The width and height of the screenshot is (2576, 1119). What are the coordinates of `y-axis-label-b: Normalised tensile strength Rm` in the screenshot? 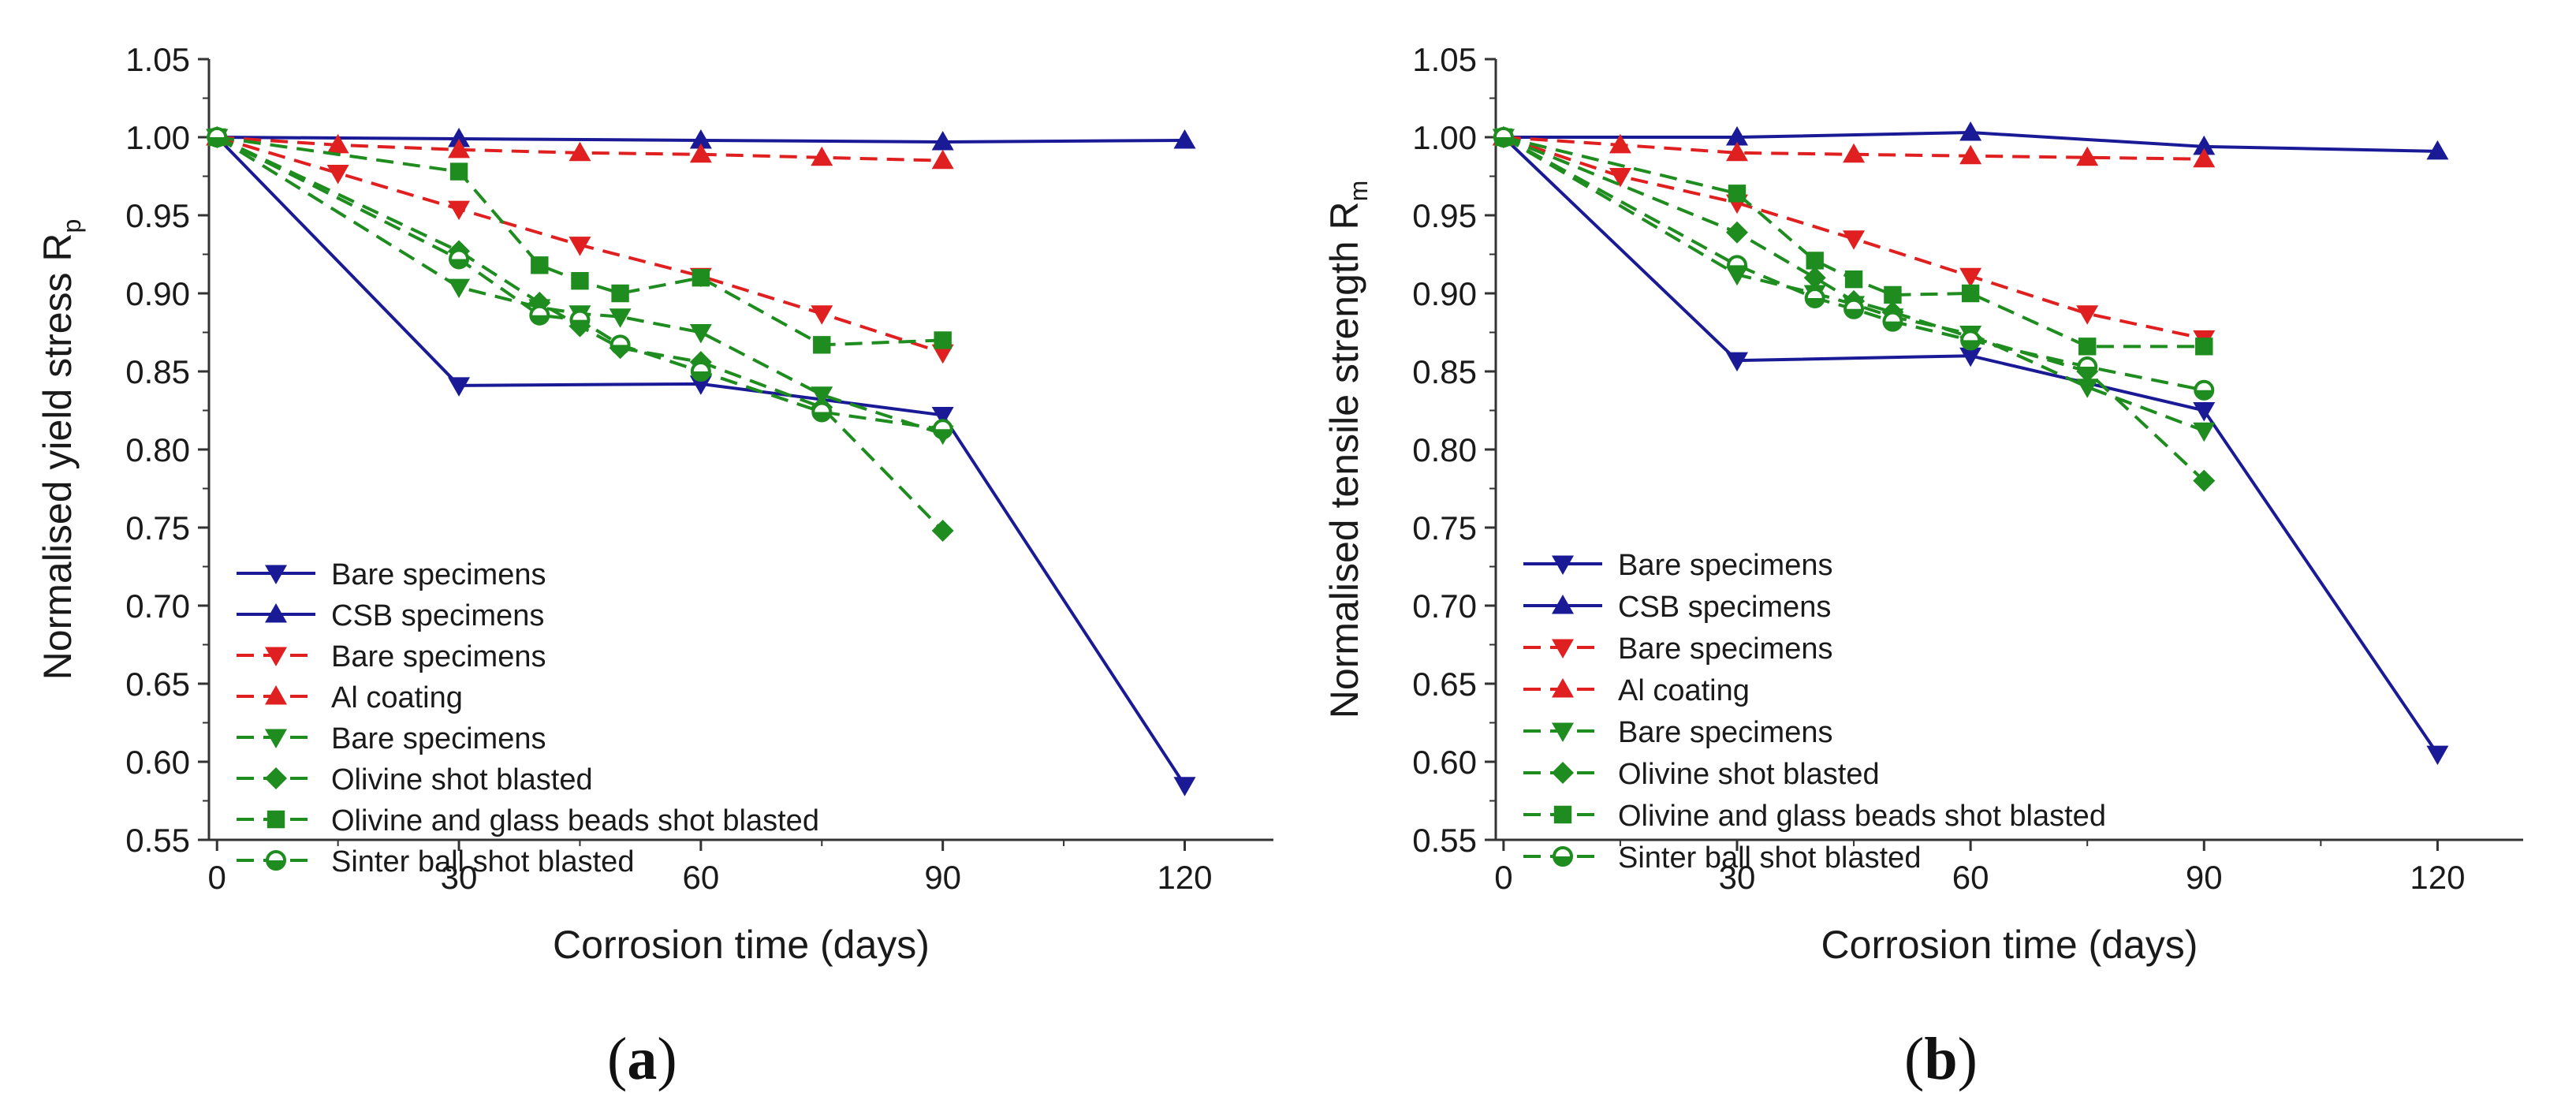 It's located at (1347, 450).